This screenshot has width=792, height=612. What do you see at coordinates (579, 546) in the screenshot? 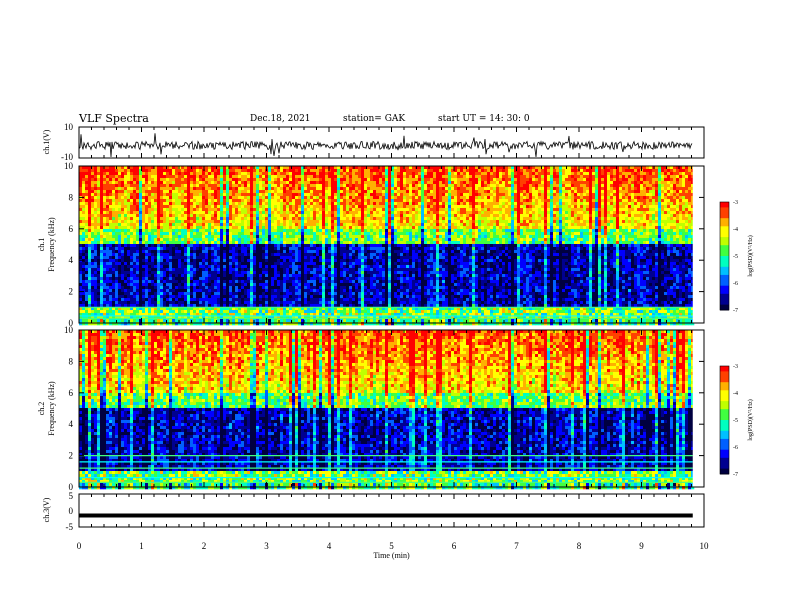
I see `xtick-label: 8` at bounding box center [579, 546].